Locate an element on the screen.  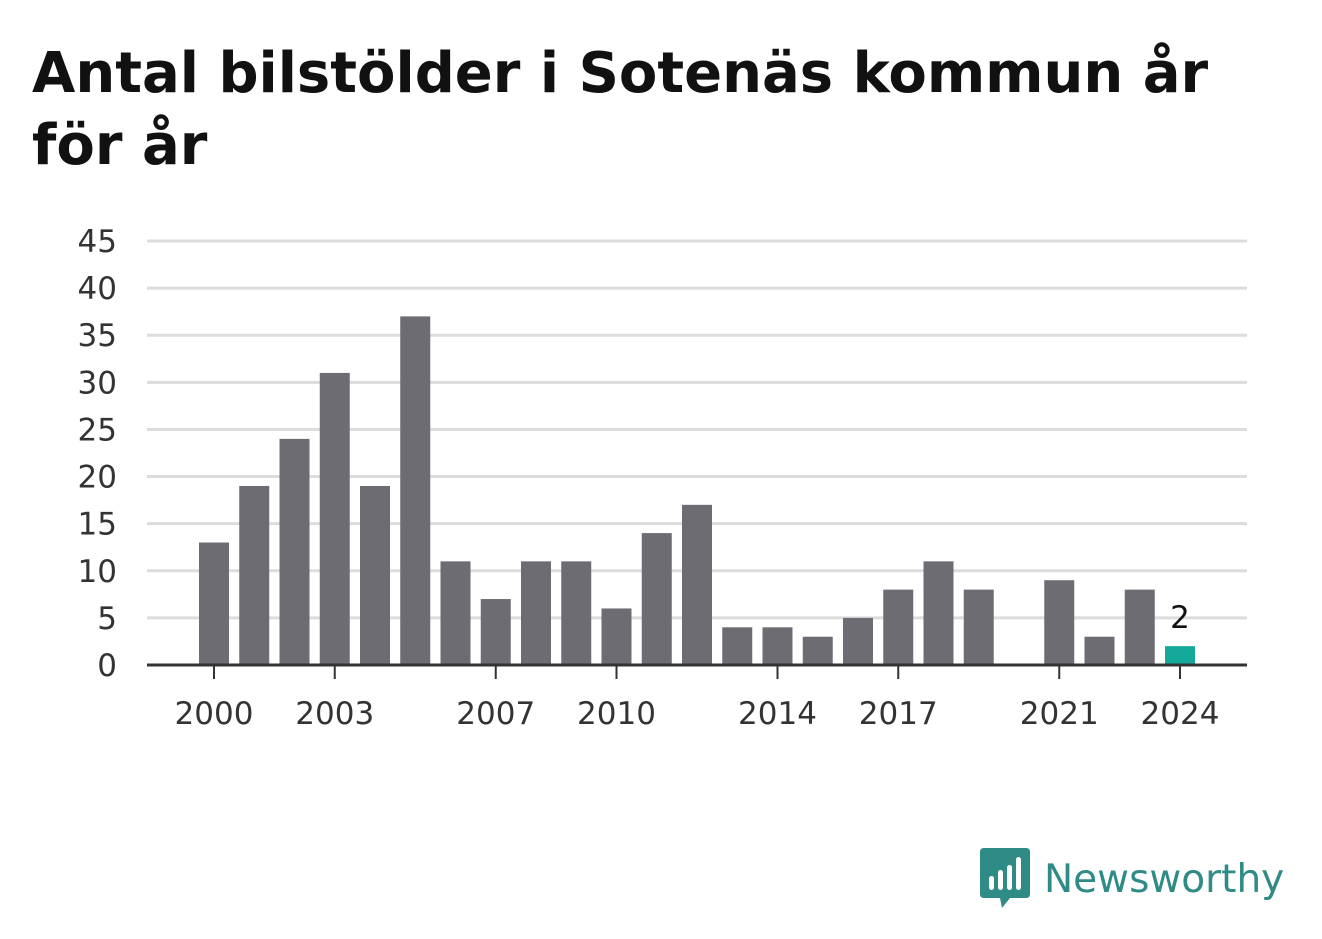
bar-2013 is located at coordinates (737, 646).